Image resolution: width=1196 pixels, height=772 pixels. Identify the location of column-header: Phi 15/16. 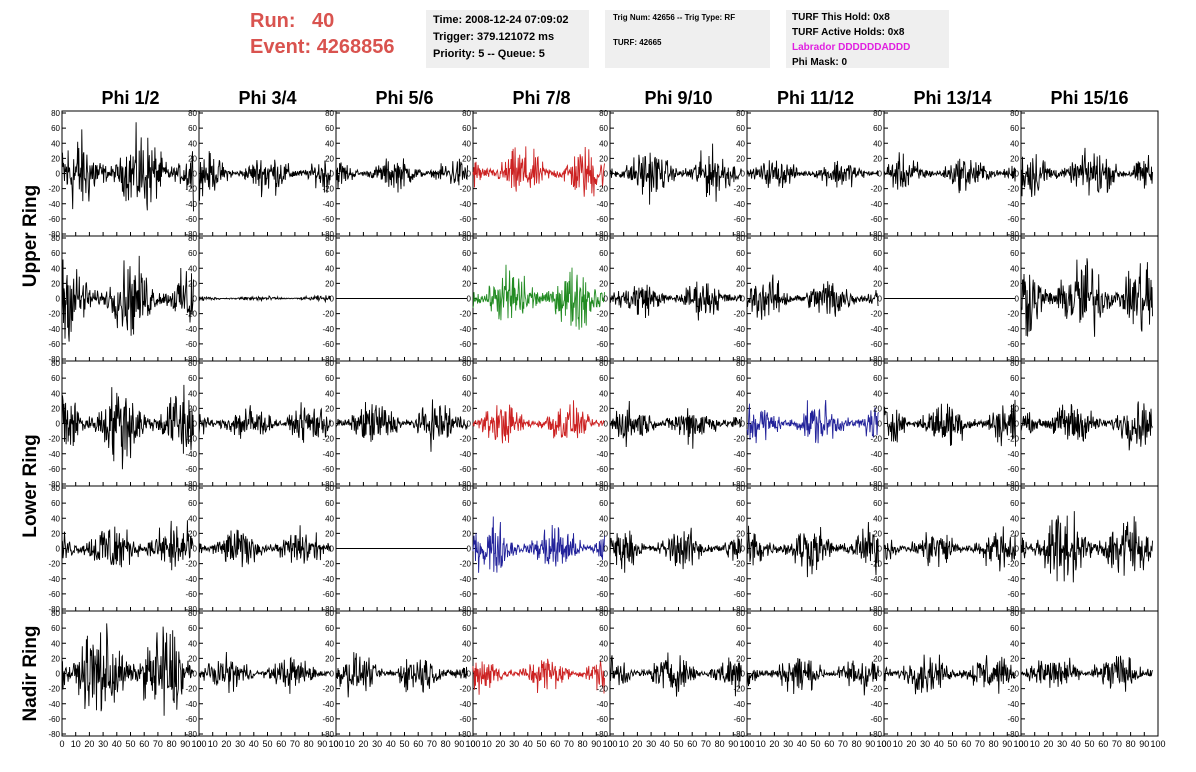
(1089, 98).